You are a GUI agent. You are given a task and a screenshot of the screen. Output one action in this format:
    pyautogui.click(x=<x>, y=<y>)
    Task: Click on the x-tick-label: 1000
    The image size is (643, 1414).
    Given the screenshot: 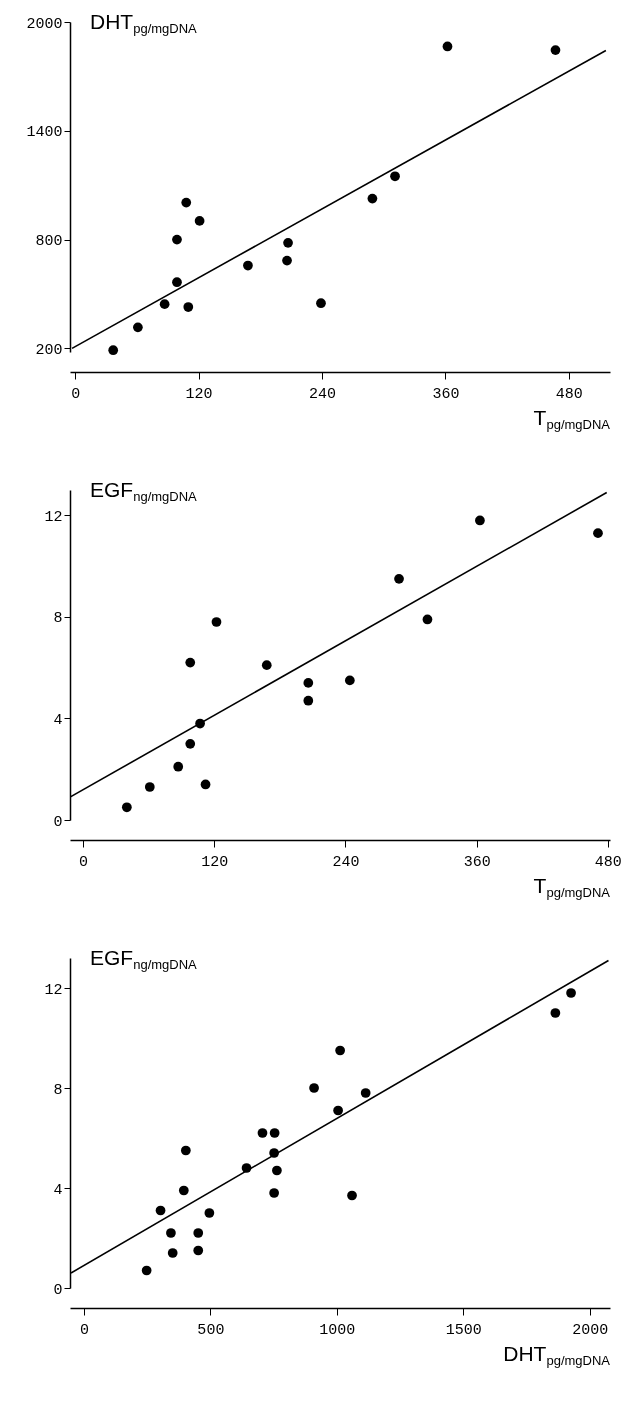 What is the action you would take?
    pyautogui.click(x=337, y=1330)
    